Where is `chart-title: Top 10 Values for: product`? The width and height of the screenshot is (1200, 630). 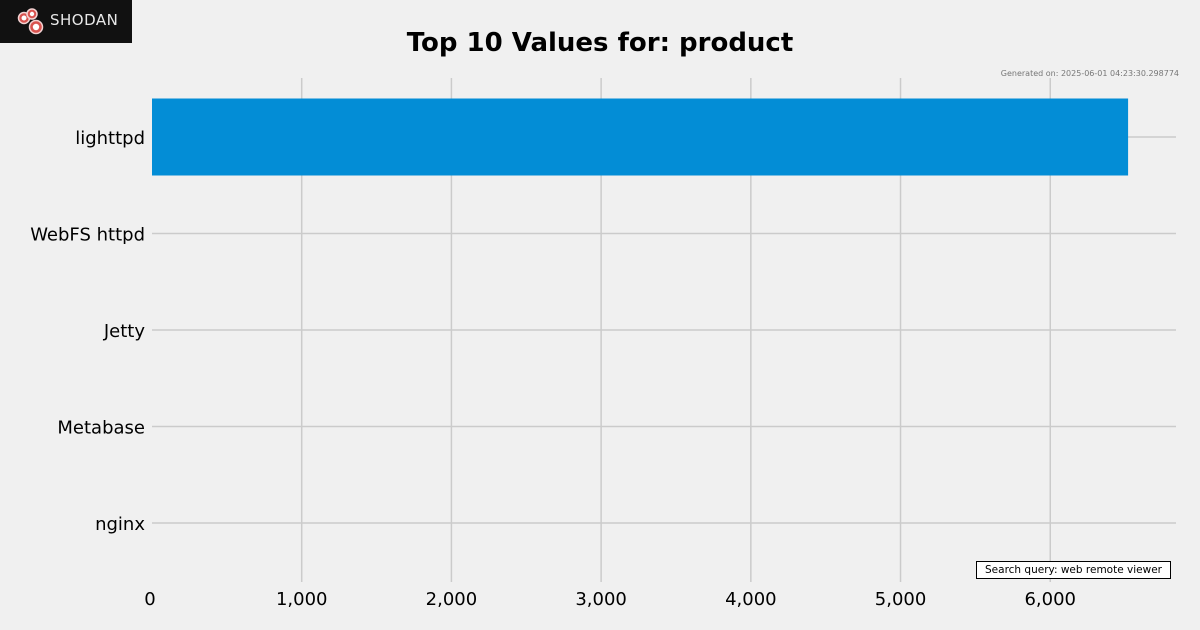
chart-title: Top 10 Values for: product is located at coordinates (600, 43).